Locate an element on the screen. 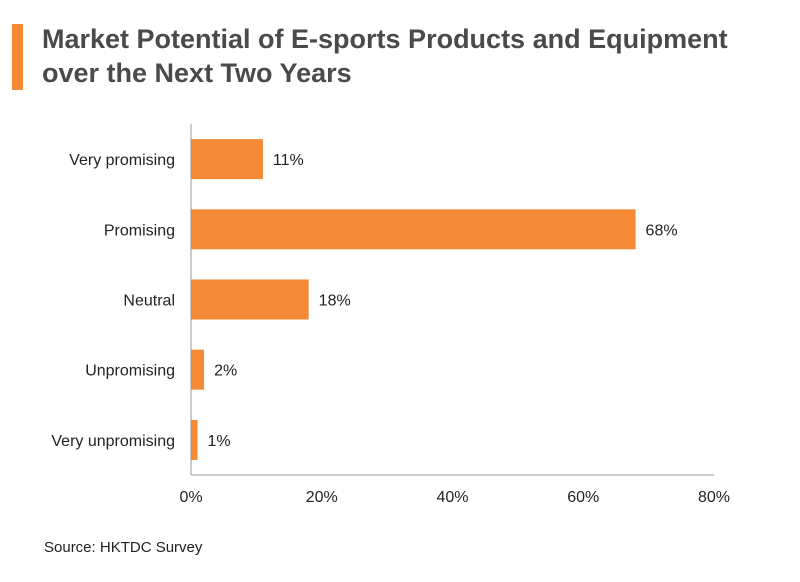 This screenshot has height=582, width=800. bar-very-promising is located at coordinates (227, 159).